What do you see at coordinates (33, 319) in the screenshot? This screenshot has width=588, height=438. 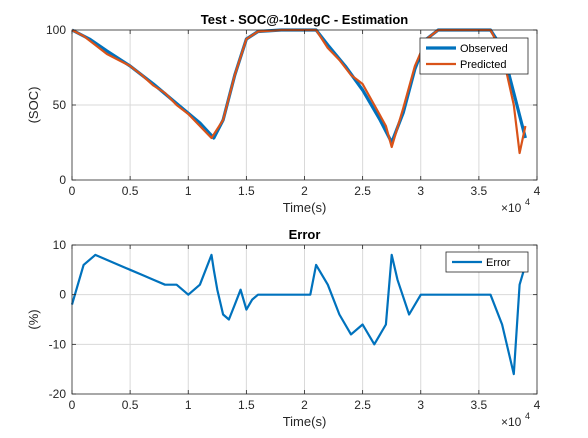 I see `y-axis-label: (%)` at bounding box center [33, 319].